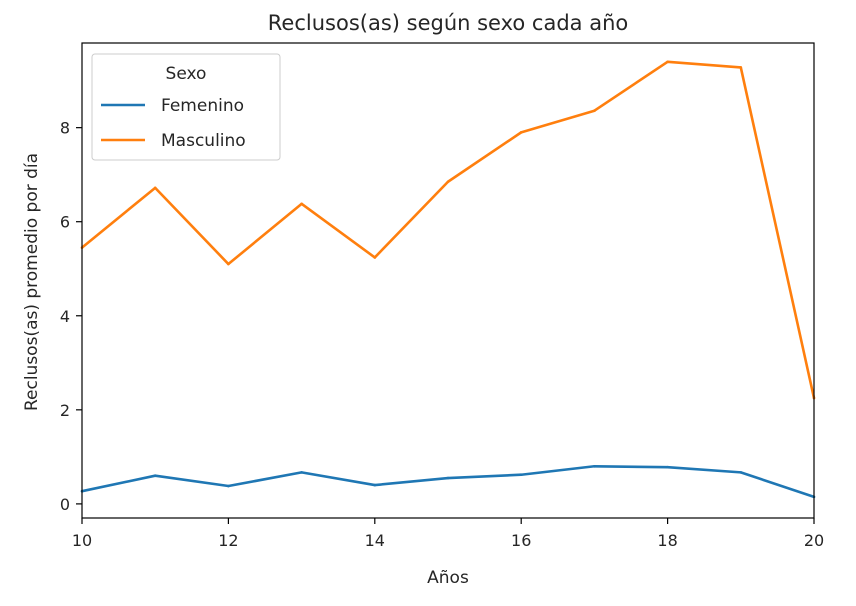  What do you see at coordinates (65, 504) in the screenshot?
I see `y-tick-label: 0` at bounding box center [65, 504].